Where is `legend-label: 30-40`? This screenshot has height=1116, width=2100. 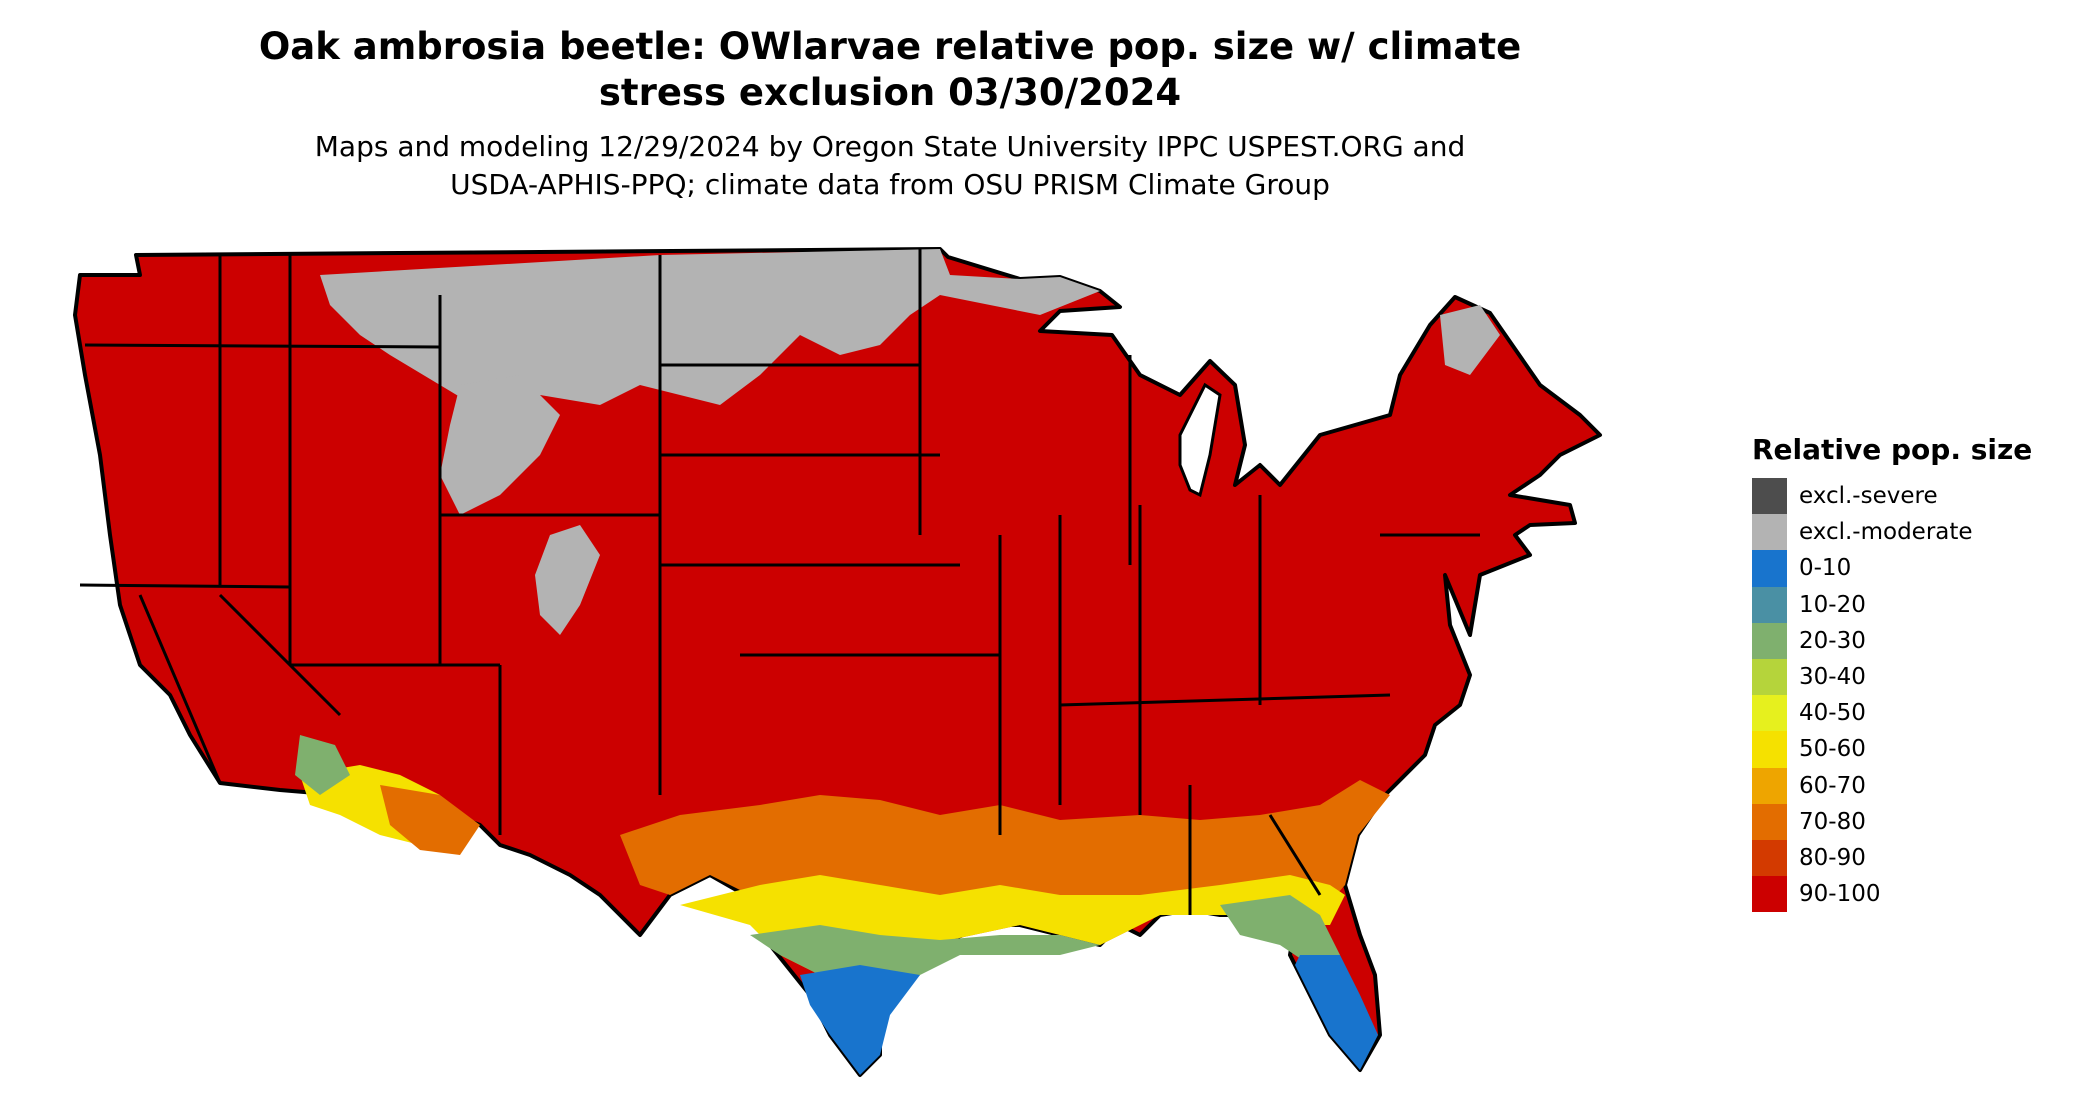
legend-label: 30-40 is located at coordinates (1832, 677).